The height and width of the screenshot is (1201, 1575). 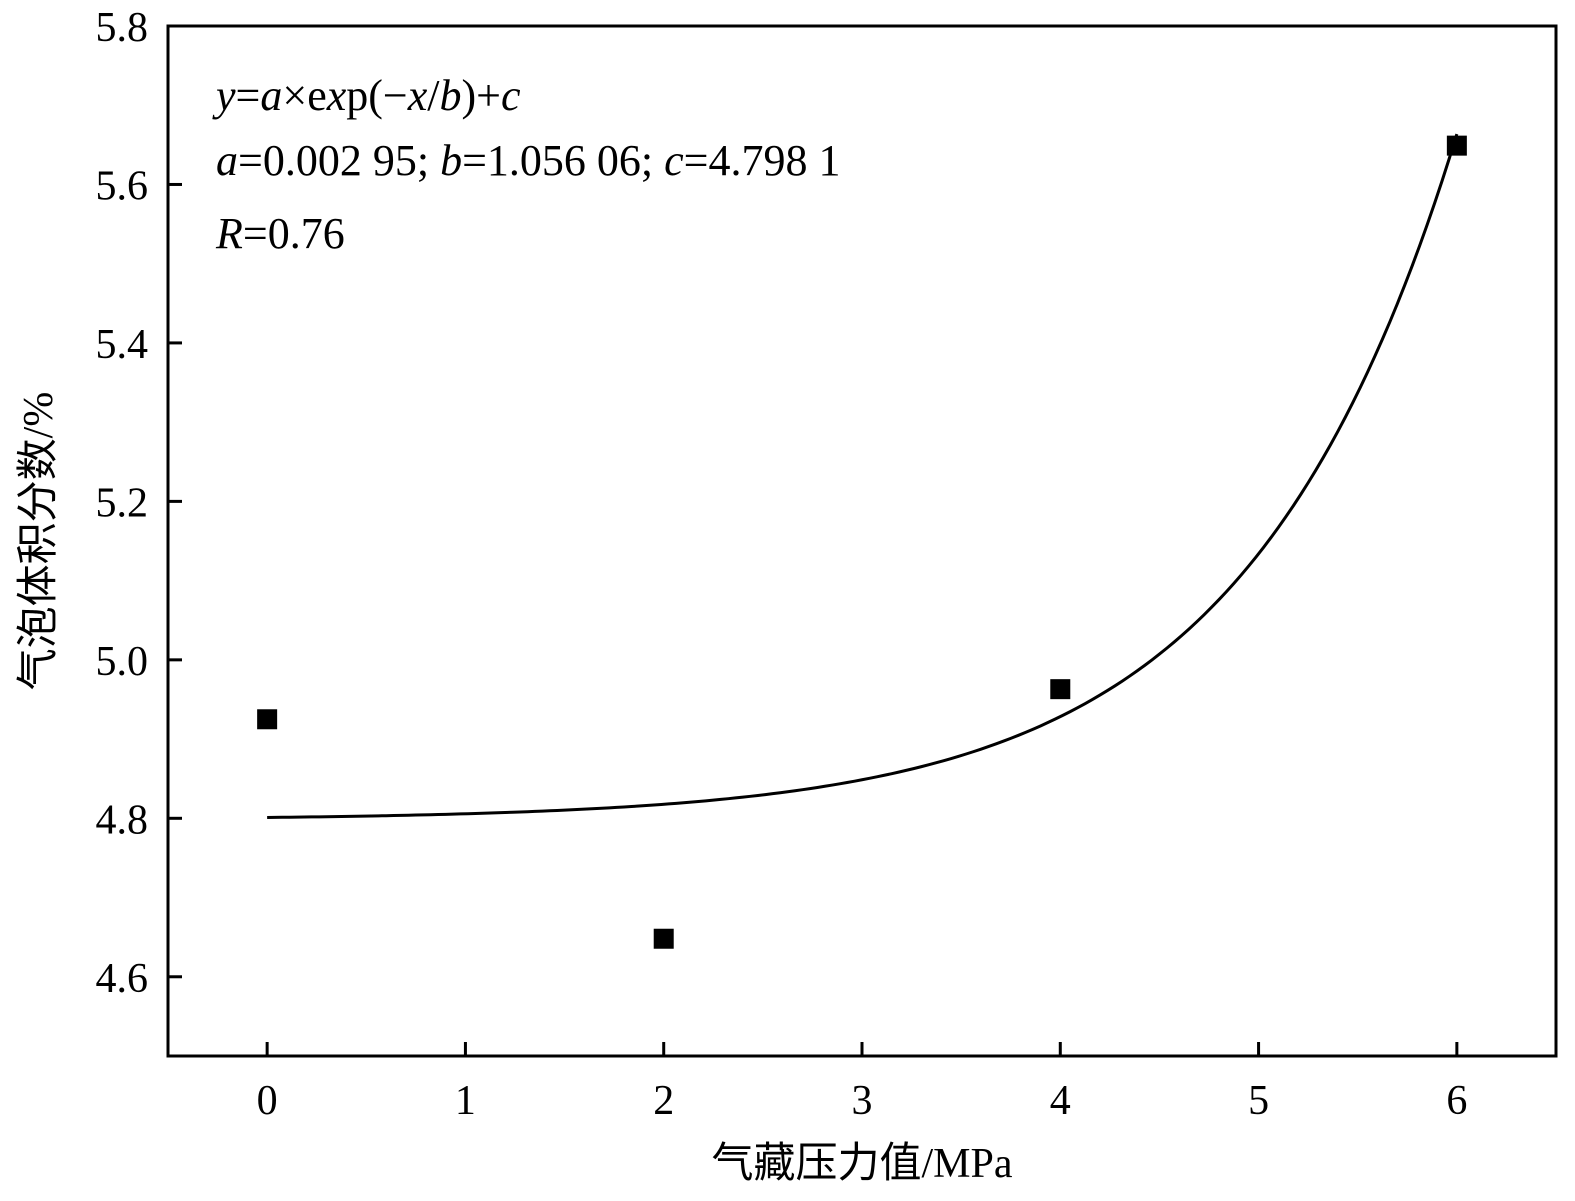 What do you see at coordinates (366, 95) in the screenshot?
I see `fit-equation-label: y=a×exp(−x/b)+c` at bounding box center [366, 95].